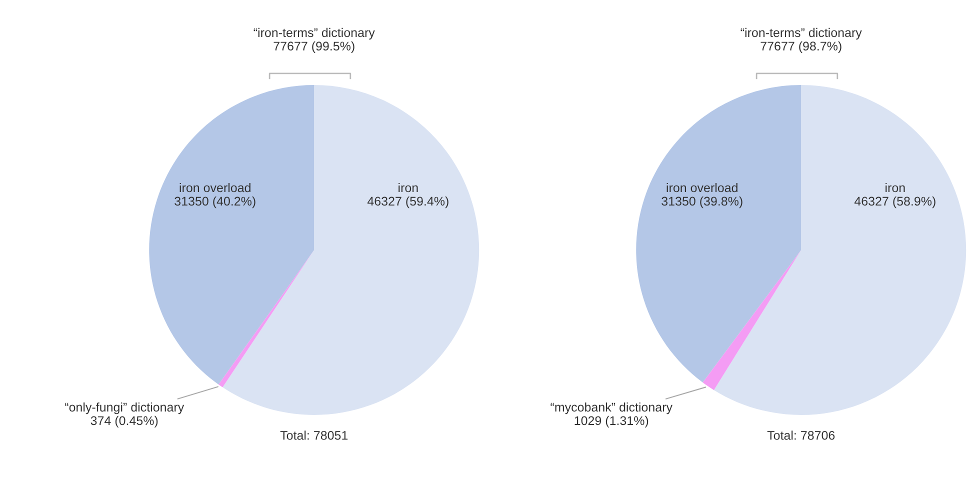  What do you see at coordinates (611, 422) in the screenshot?
I see `data-label: 1029 (1.31%)` at bounding box center [611, 422].